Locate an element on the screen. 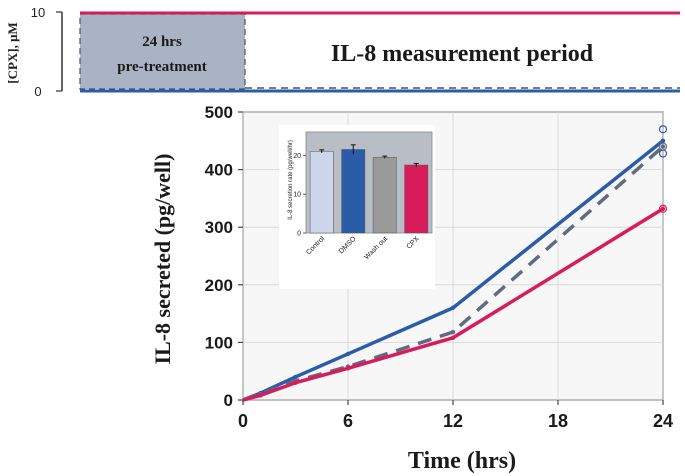 Image resolution: width=685 pixels, height=476 pixels. pretreatment-label-line2: pre-treatment is located at coordinates (161, 67).